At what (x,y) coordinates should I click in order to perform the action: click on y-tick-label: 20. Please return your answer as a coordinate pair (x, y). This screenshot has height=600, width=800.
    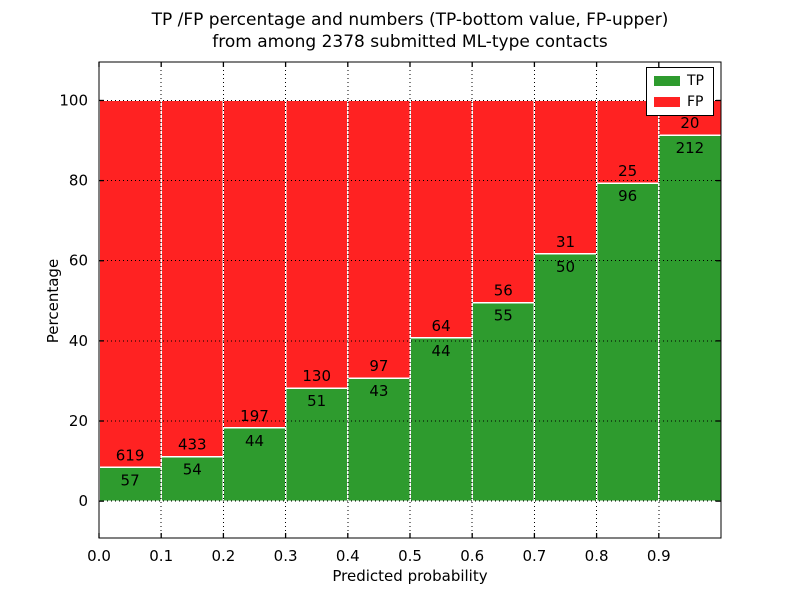
    Looking at the image, I should click on (78, 421).